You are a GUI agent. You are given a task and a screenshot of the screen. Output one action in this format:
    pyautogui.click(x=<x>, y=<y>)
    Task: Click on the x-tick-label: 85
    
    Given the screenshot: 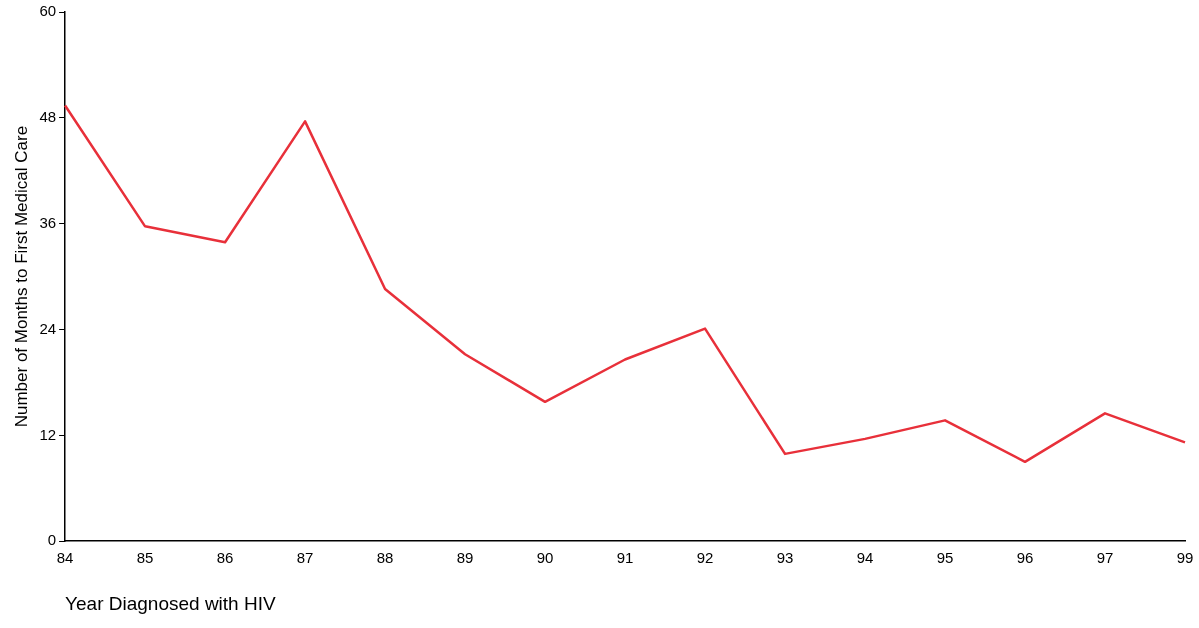 What is the action you would take?
    pyautogui.click(x=145, y=558)
    